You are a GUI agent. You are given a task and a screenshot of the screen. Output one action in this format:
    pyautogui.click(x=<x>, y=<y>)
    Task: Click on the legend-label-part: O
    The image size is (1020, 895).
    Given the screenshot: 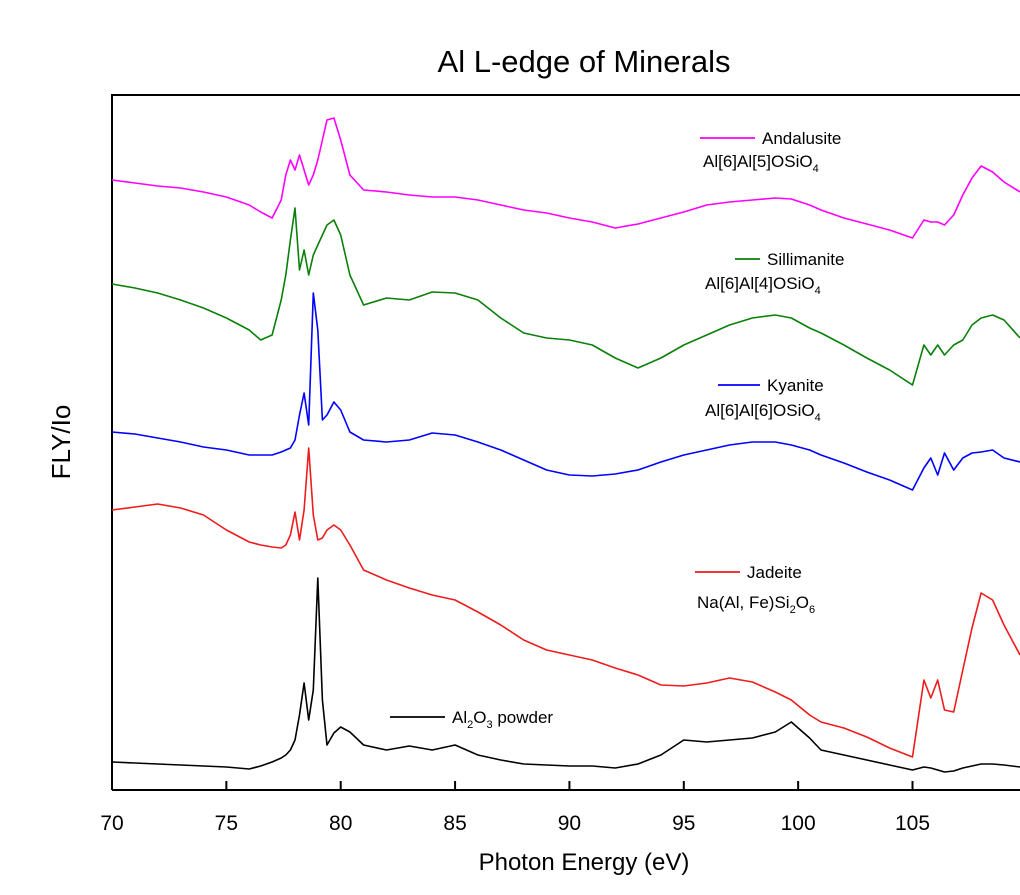 What is the action you would take?
    pyautogui.click(x=479, y=717)
    